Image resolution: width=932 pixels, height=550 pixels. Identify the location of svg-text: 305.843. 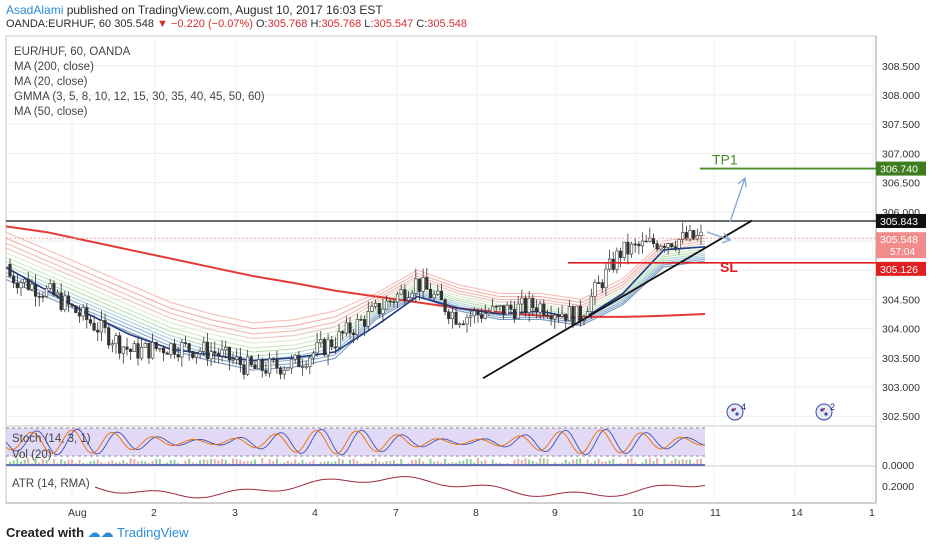
(899, 222).